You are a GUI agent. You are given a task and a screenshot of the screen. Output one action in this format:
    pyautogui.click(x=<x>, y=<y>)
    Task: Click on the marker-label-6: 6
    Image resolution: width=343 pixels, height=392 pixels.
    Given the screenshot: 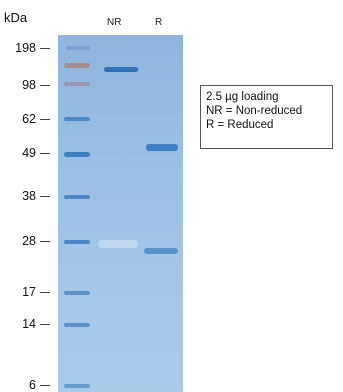 What is the action you would take?
    pyautogui.click(x=32, y=385)
    